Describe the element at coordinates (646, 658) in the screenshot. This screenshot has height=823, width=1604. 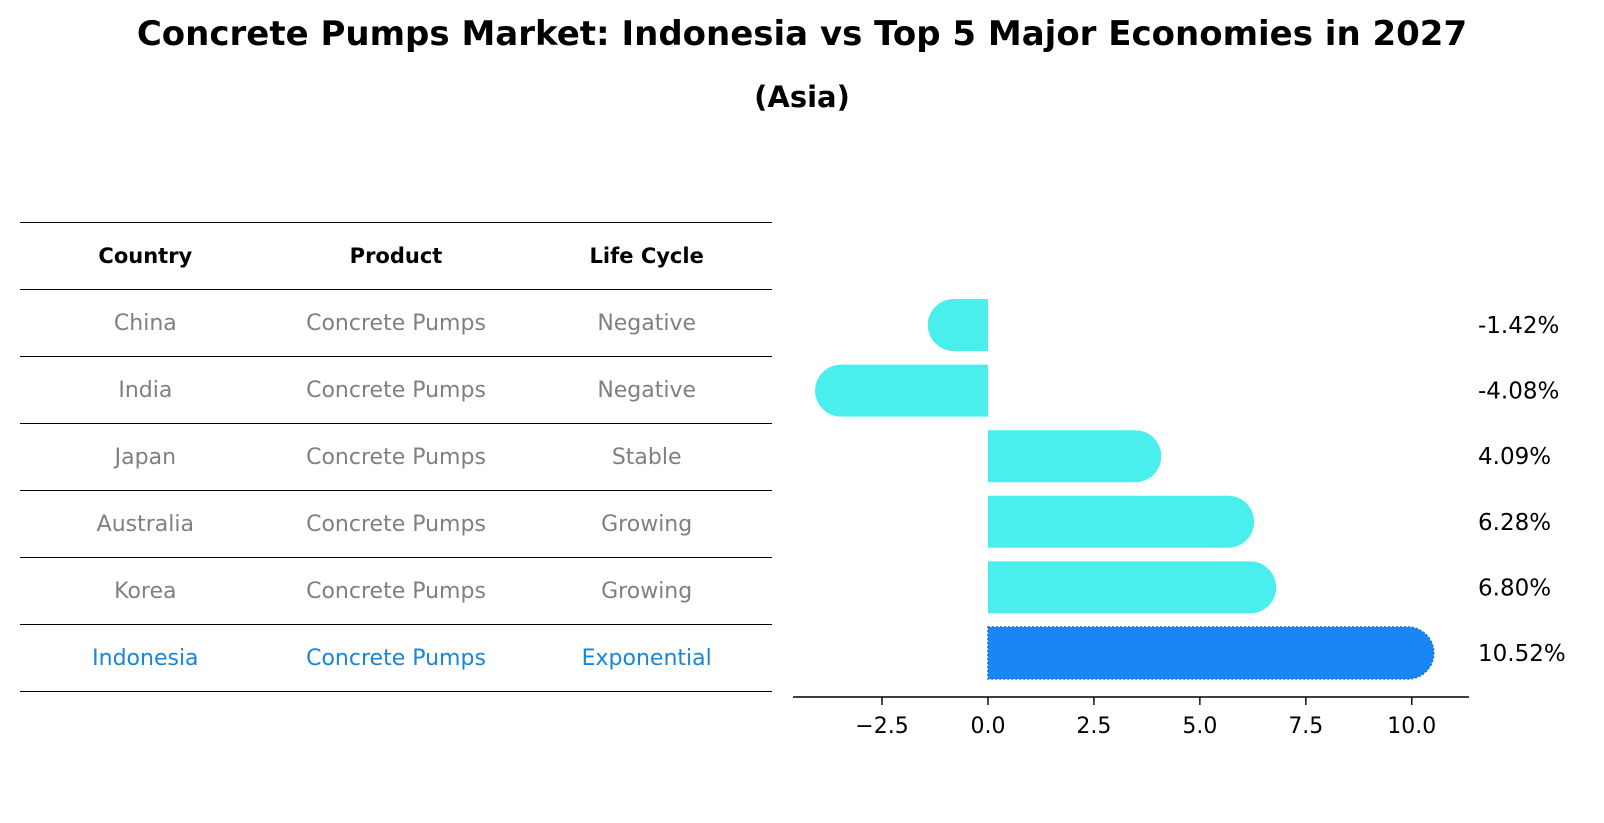
I see `life-cycle-cell: Exponential` at that location.